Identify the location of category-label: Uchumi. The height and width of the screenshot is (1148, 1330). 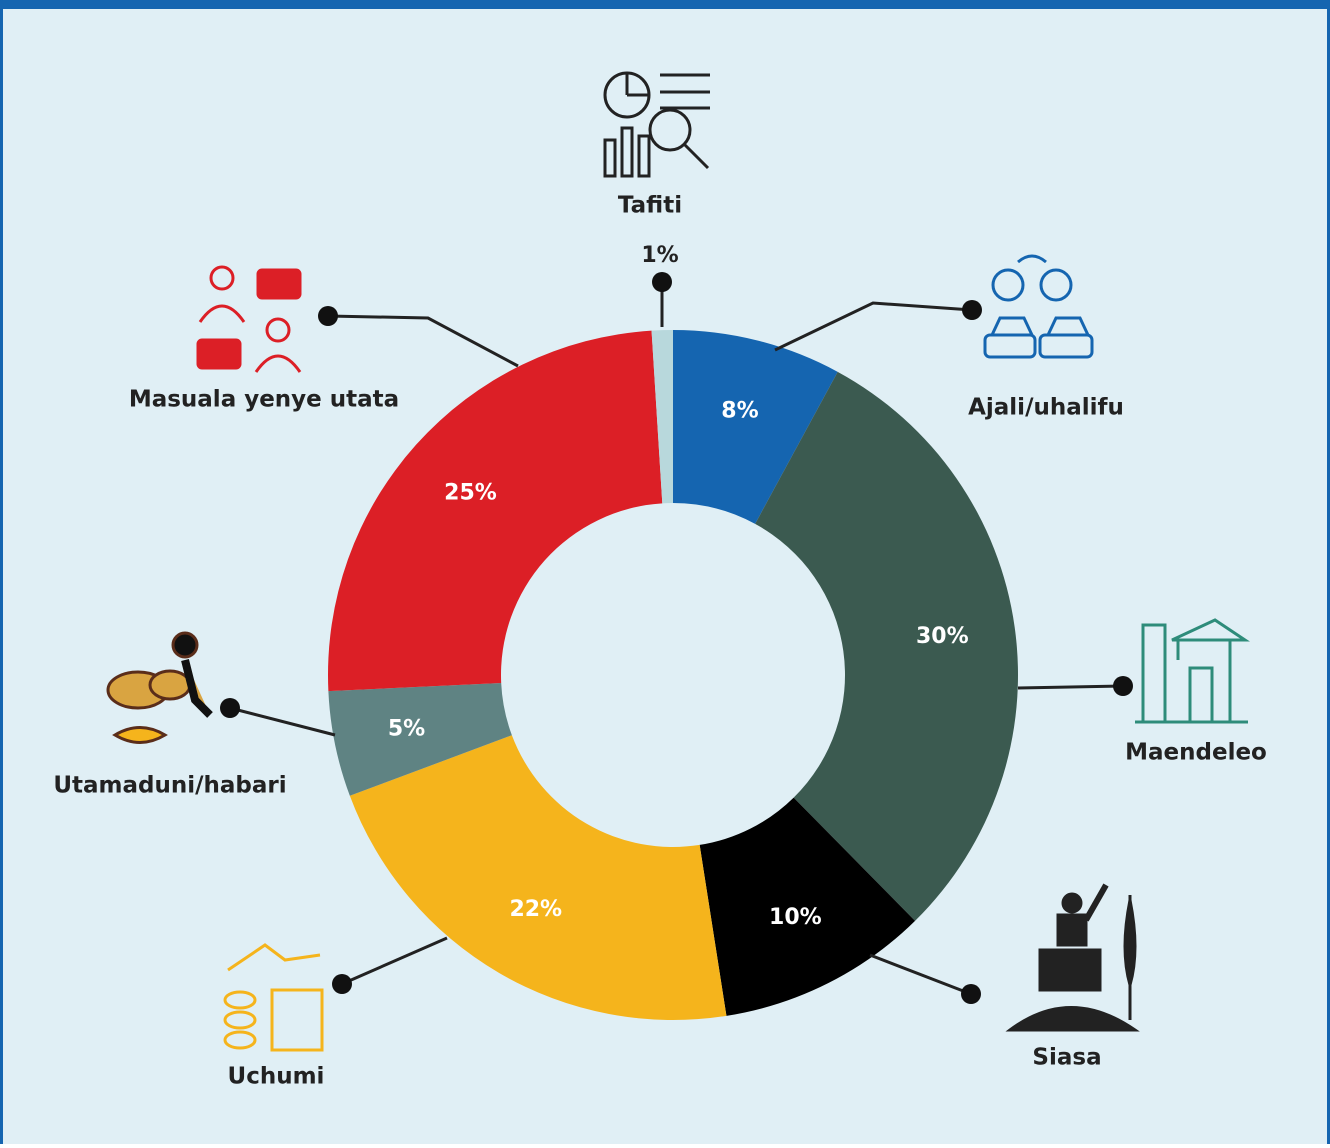
(276, 1077).